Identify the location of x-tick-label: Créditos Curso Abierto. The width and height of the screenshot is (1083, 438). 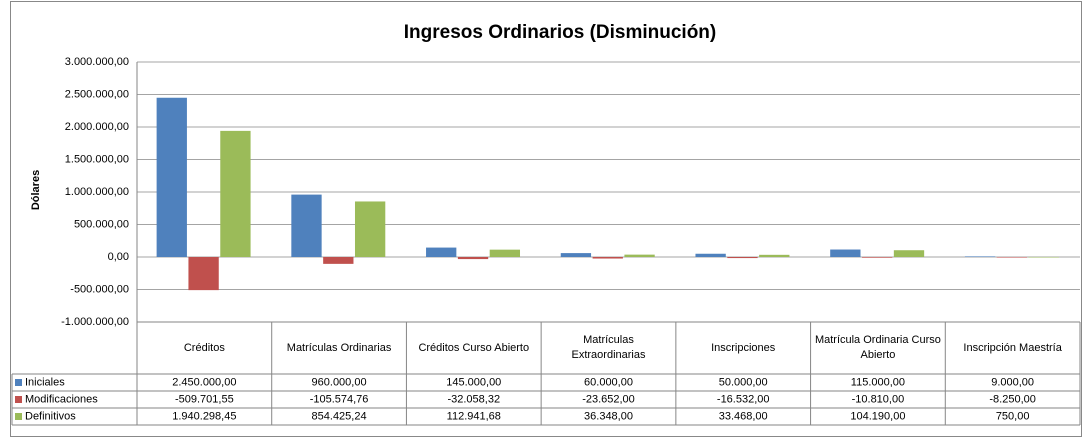
(474, 347).